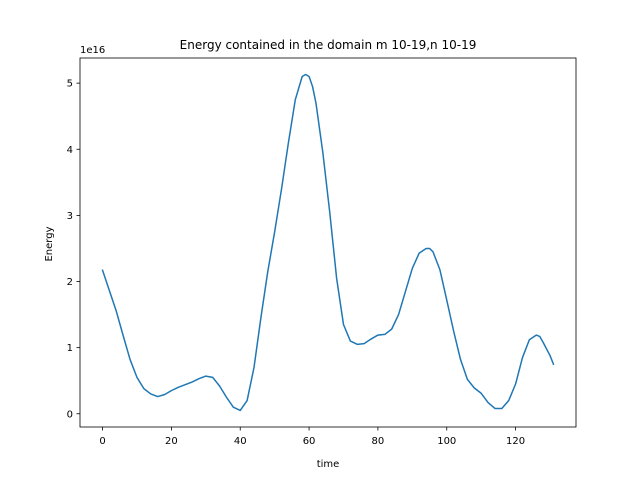 The height and width of the screenshot is (480, 640). Describe the element at coordinates (102, 441) in the screenshot. I see `x-tick-label: 0` at that location.